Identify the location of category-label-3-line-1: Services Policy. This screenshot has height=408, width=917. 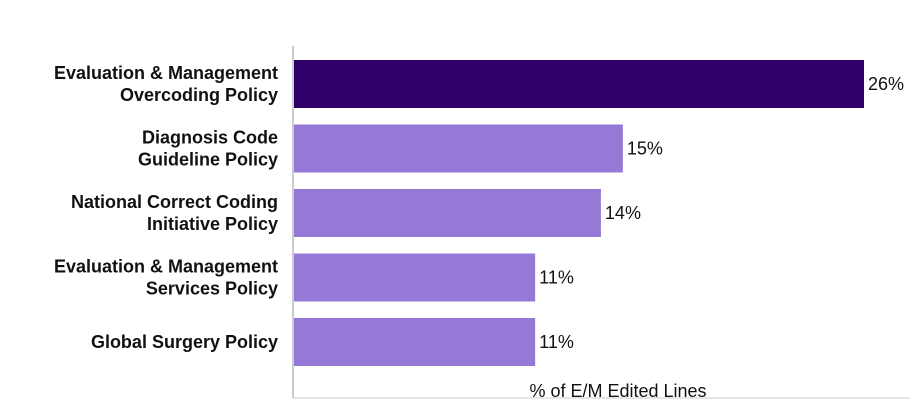
(212, 289).